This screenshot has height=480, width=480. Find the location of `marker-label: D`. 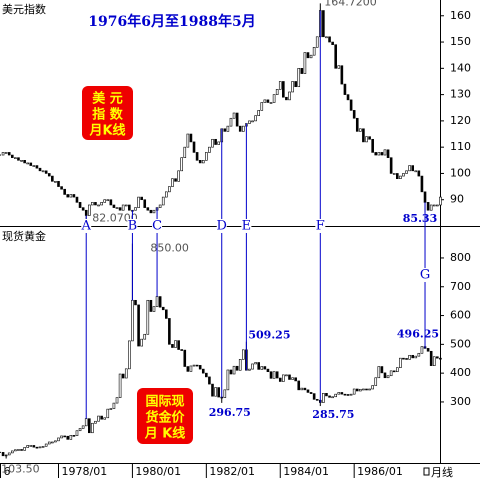

marker-label: D is located at coordinates (222, 226).